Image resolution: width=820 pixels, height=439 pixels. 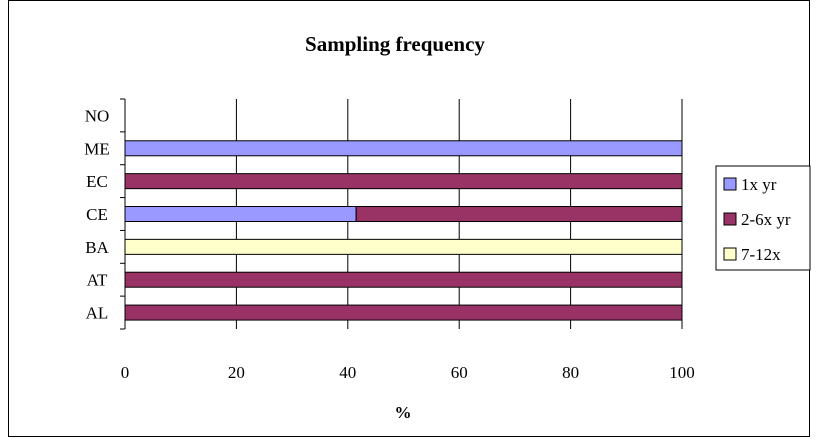 I want to click on bar-at-2-6x-yr, so click(x=403, y=279).